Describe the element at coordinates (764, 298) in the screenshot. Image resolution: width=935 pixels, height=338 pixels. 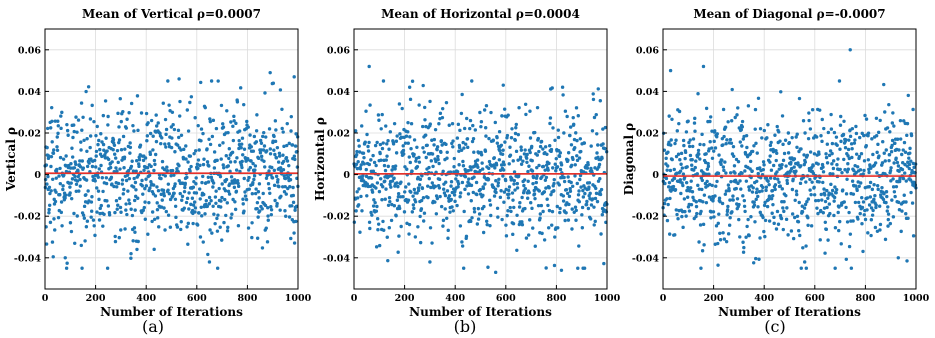
I see `x-tick-label: 400` at that location.